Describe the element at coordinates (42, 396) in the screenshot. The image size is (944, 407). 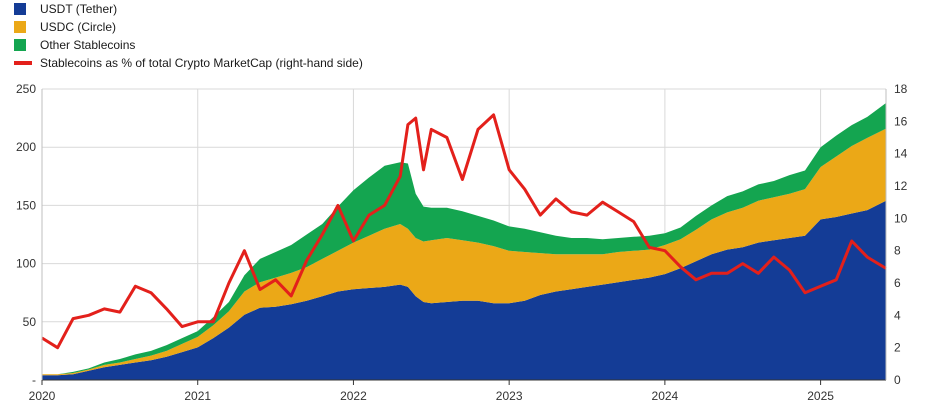
I see `x-tick-label: 2020` at that location.